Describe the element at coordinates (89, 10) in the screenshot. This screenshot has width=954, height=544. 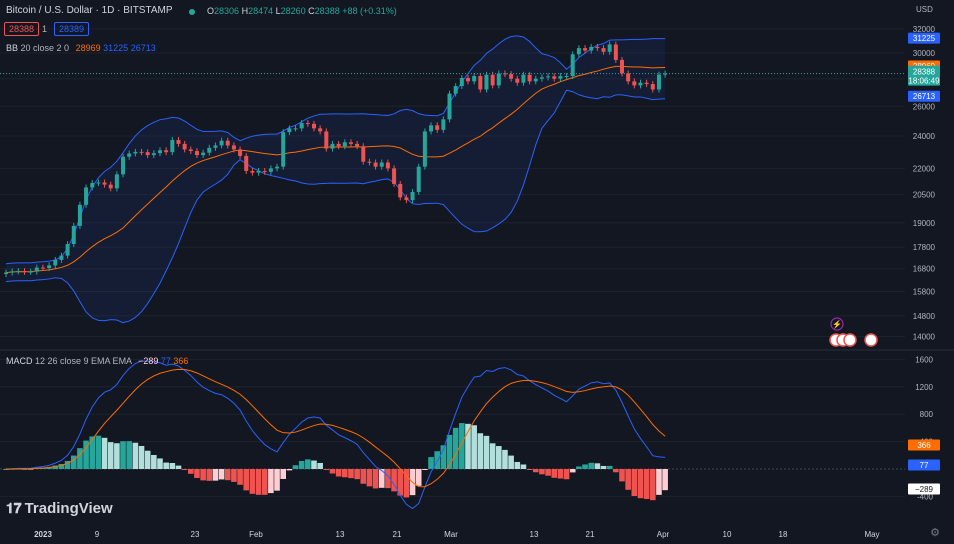
I see `symbol-title: Bitcoin / U.S. Dollar · 1D · BITSTAMP` at that location.